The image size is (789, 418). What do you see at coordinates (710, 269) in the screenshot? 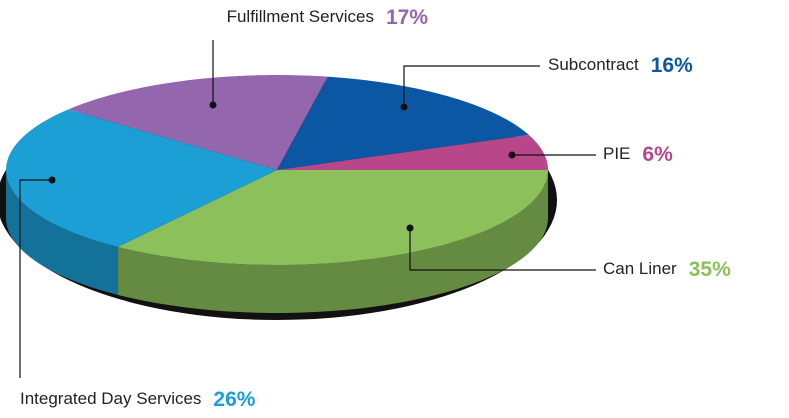
I see `percent-label: 35%` at bounding box center [710, 269].